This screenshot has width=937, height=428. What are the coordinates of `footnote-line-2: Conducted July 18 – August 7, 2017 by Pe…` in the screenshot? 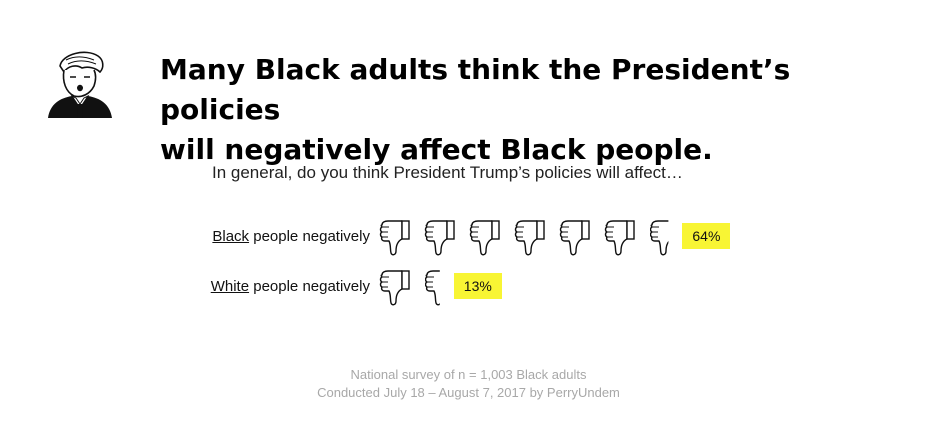 It's located at (468, 392).